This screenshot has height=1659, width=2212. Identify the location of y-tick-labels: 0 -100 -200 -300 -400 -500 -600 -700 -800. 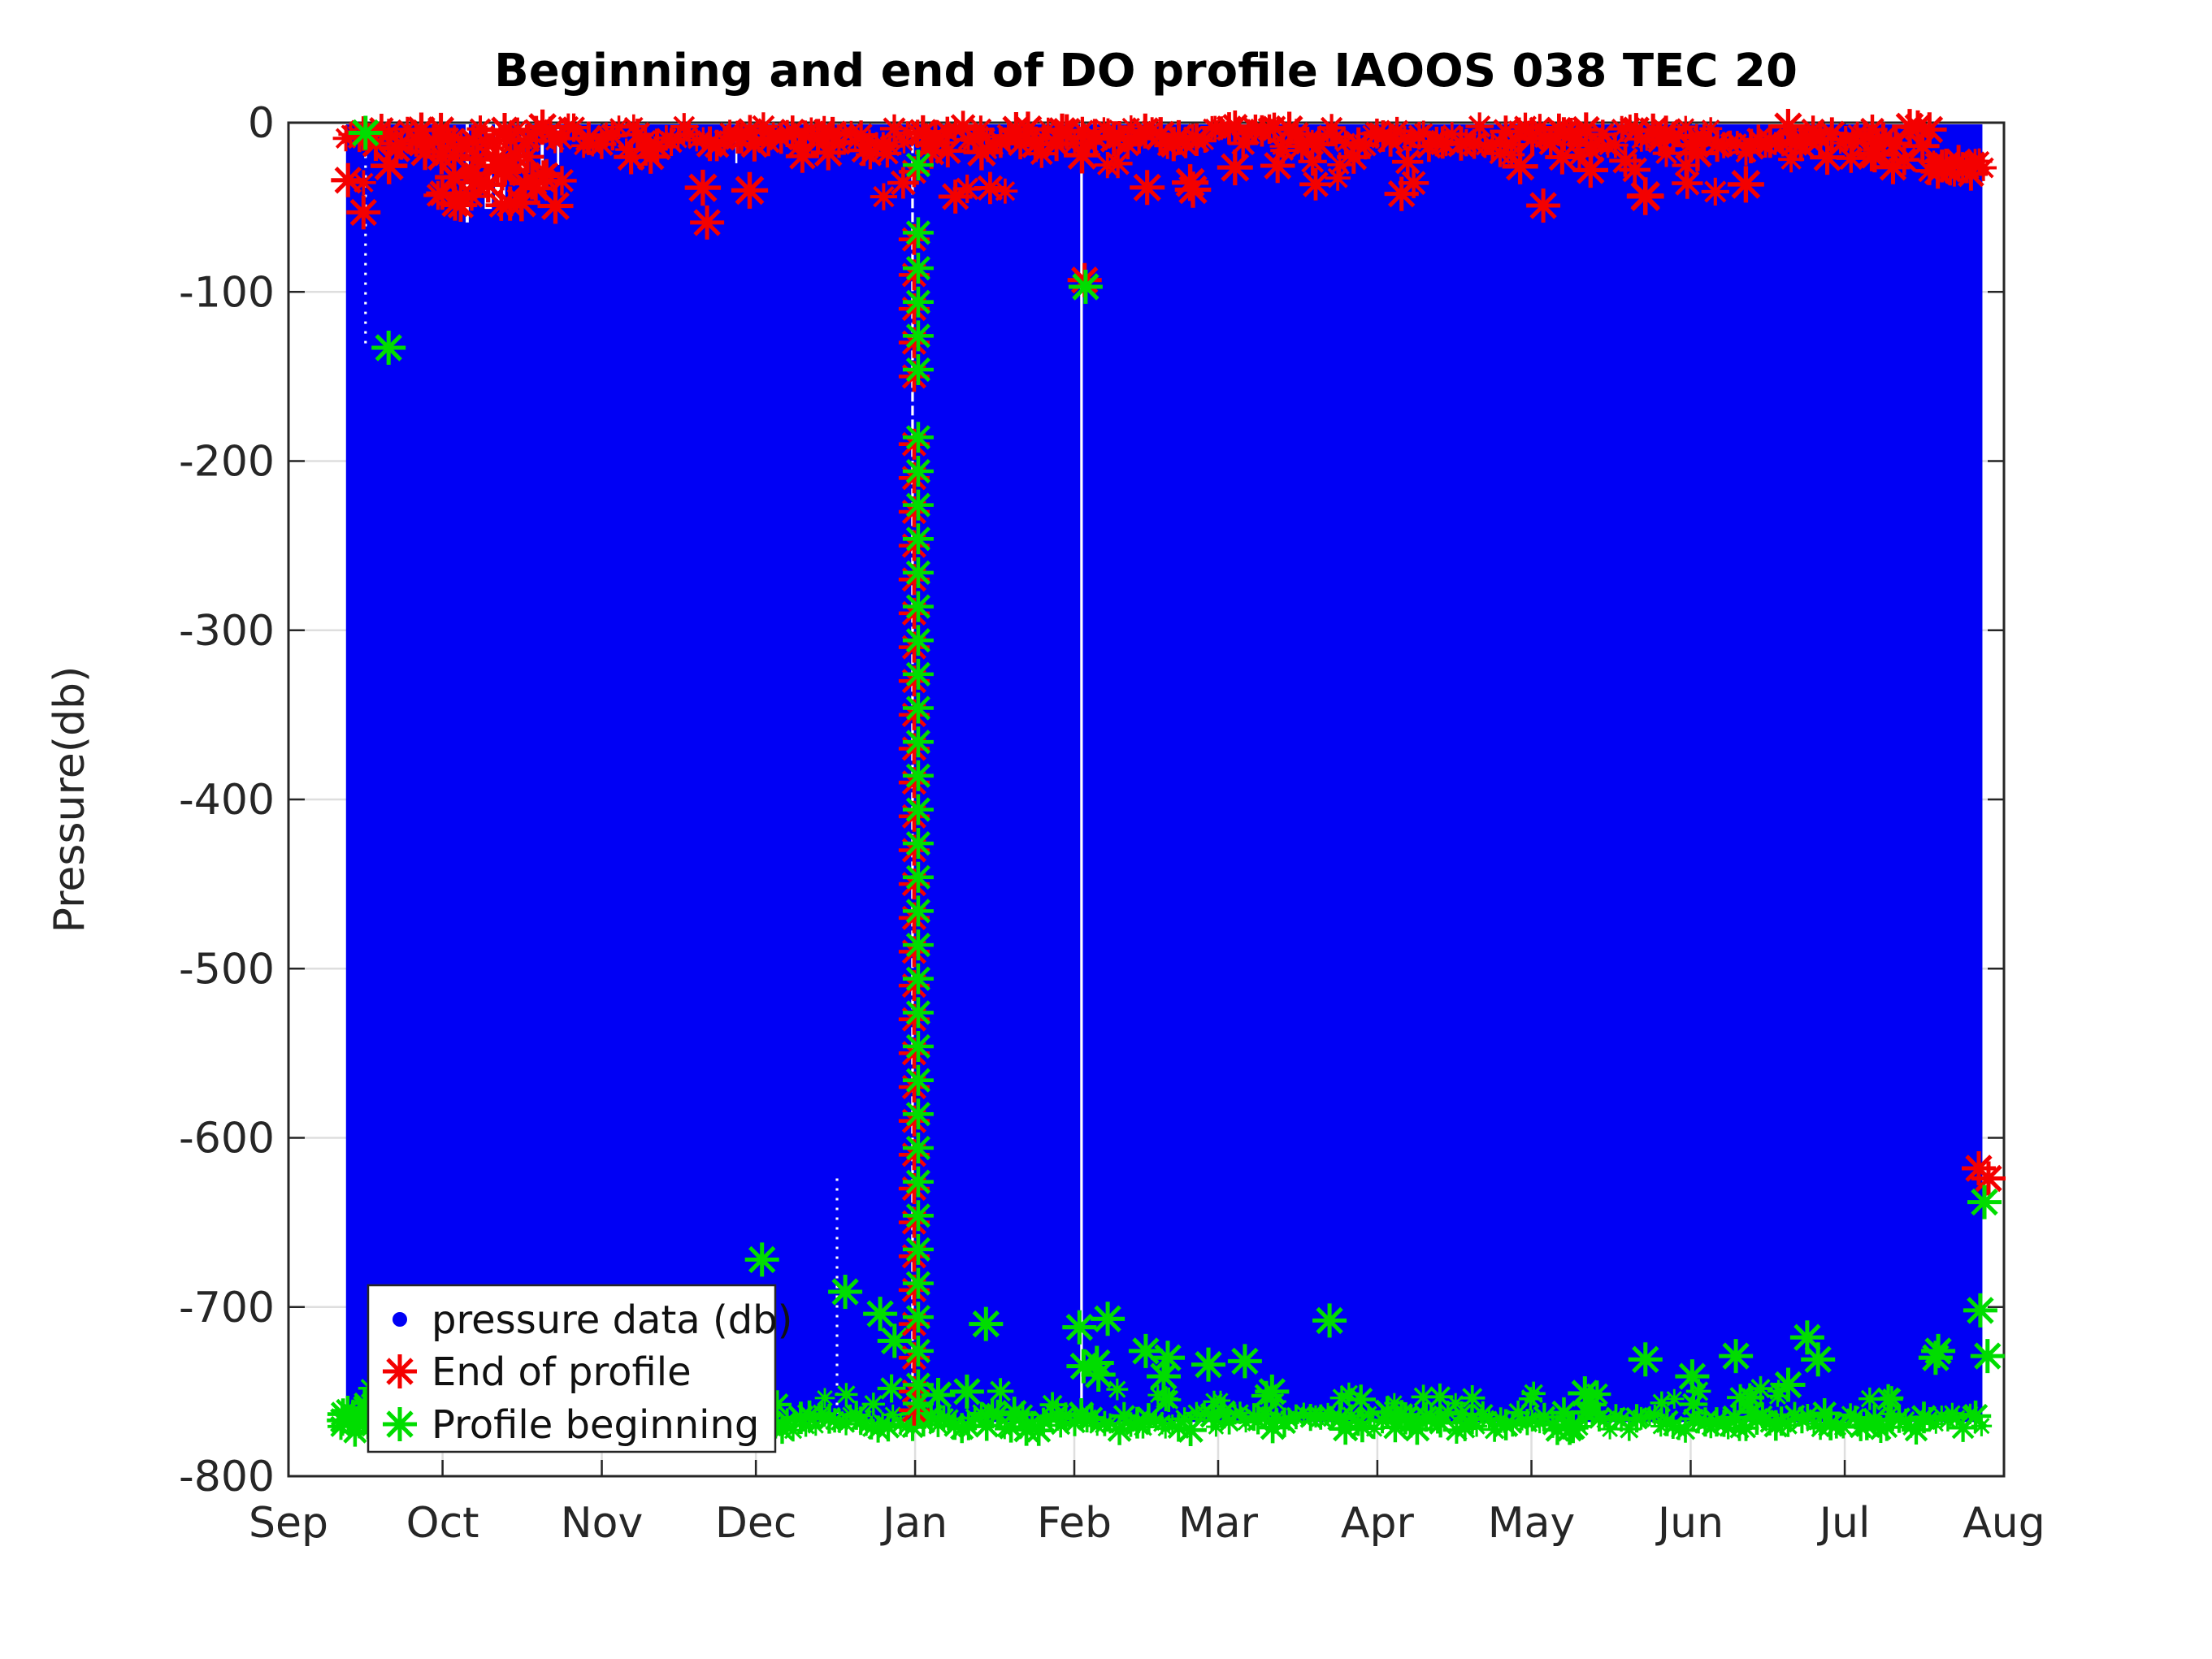
(227, 800).